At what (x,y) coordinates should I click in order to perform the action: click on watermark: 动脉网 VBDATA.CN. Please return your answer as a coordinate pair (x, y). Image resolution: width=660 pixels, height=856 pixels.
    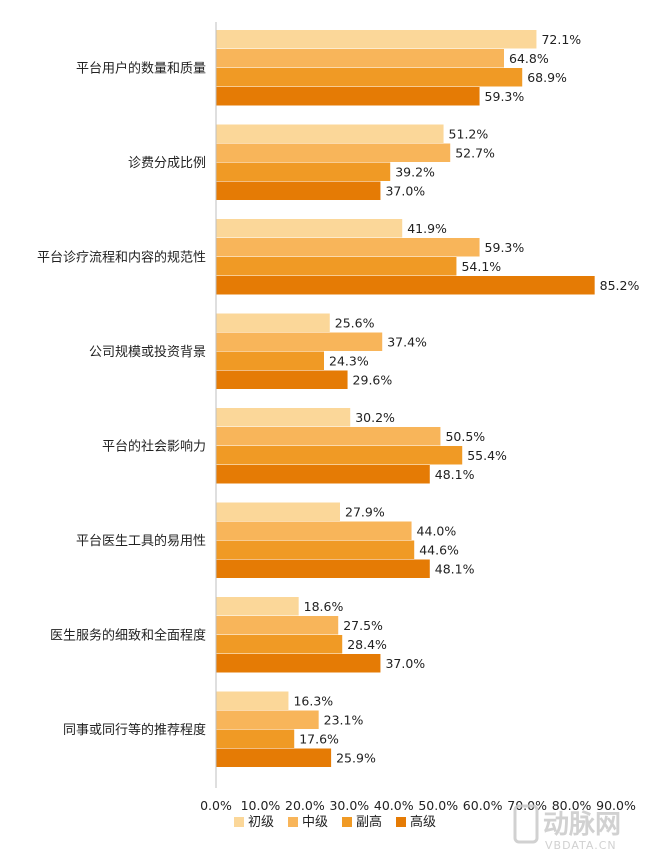
    Looking at the image, I should click on (567, 828).